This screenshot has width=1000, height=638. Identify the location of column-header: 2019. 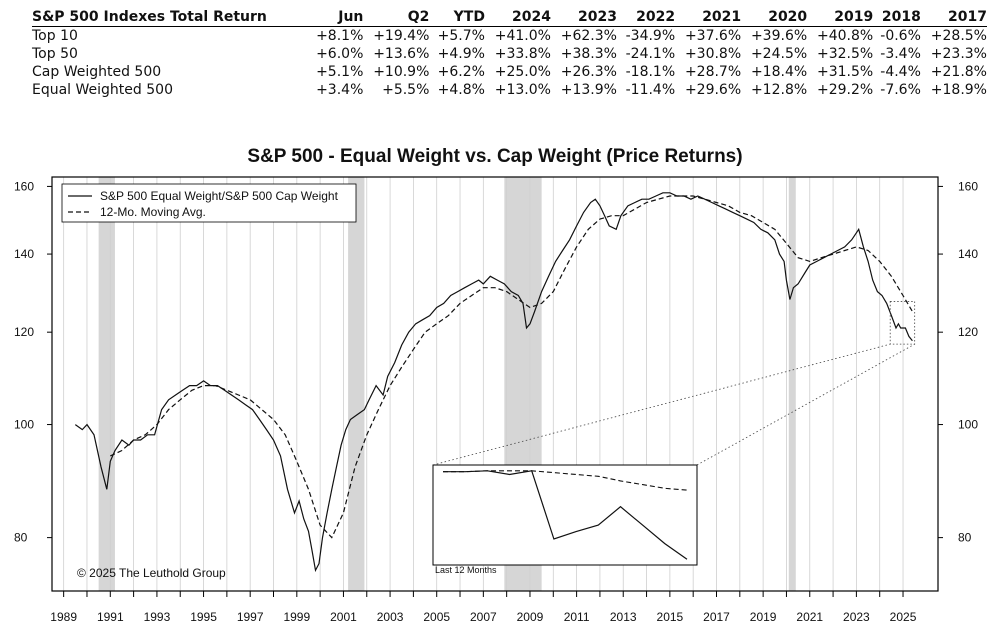
(854, 17).